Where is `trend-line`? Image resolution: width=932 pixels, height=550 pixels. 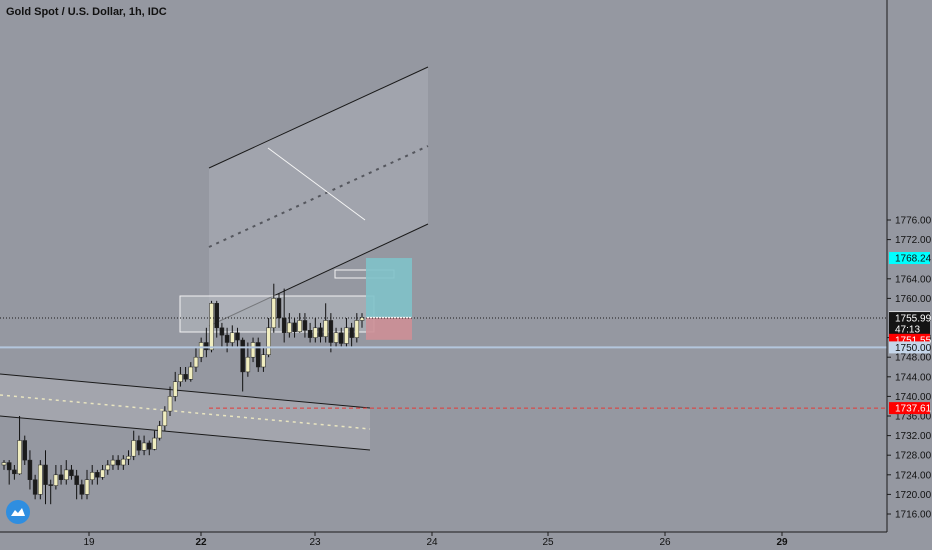
trend-line is located at coordinates (316, 184).